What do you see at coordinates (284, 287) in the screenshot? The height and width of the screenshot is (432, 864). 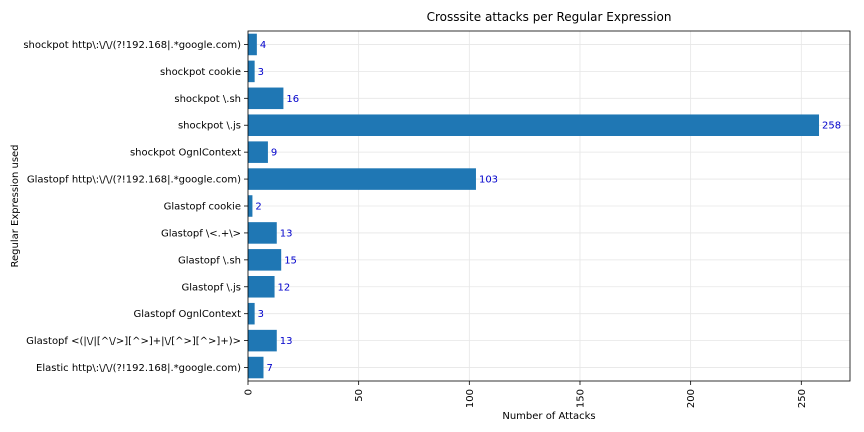 I see `bar-value-label: 12` at bounding box center [284, 287].